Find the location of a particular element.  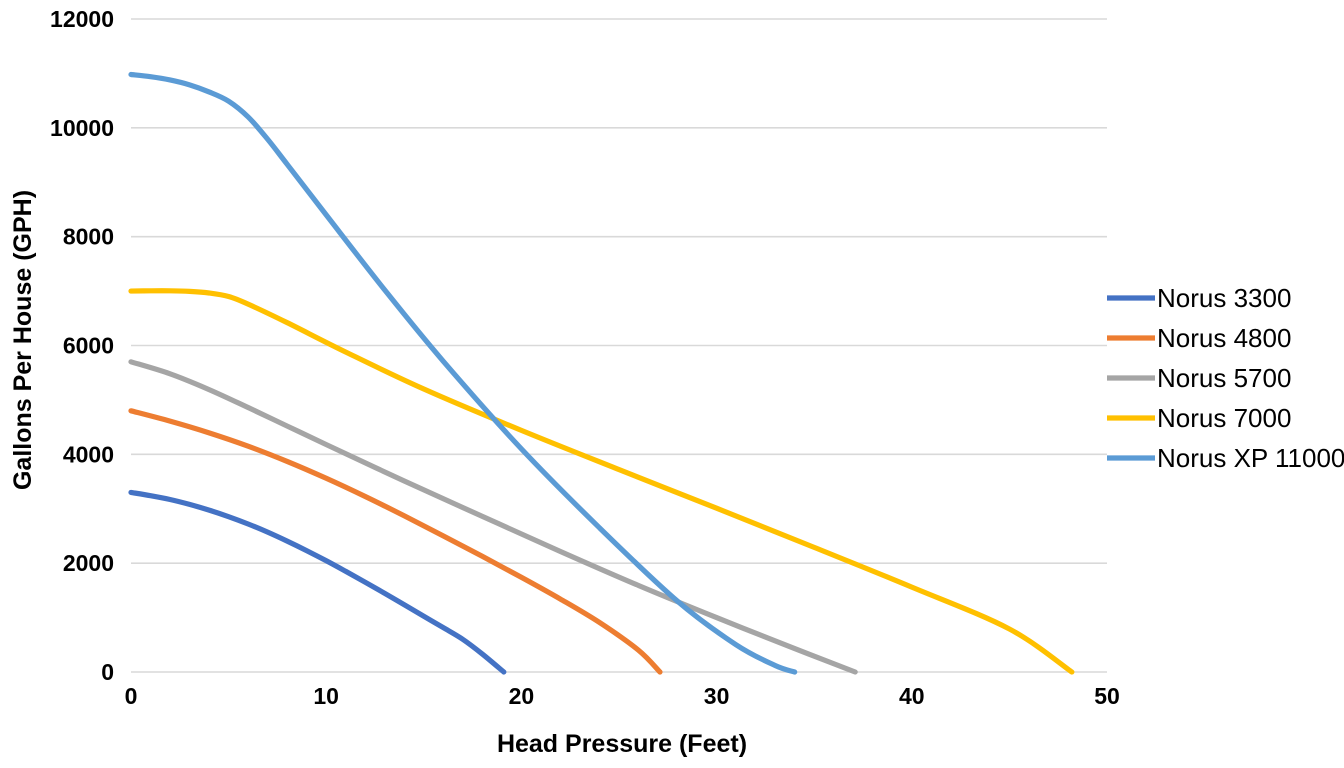

x-tick-label: 50 is located at coordinates (1107, 696).